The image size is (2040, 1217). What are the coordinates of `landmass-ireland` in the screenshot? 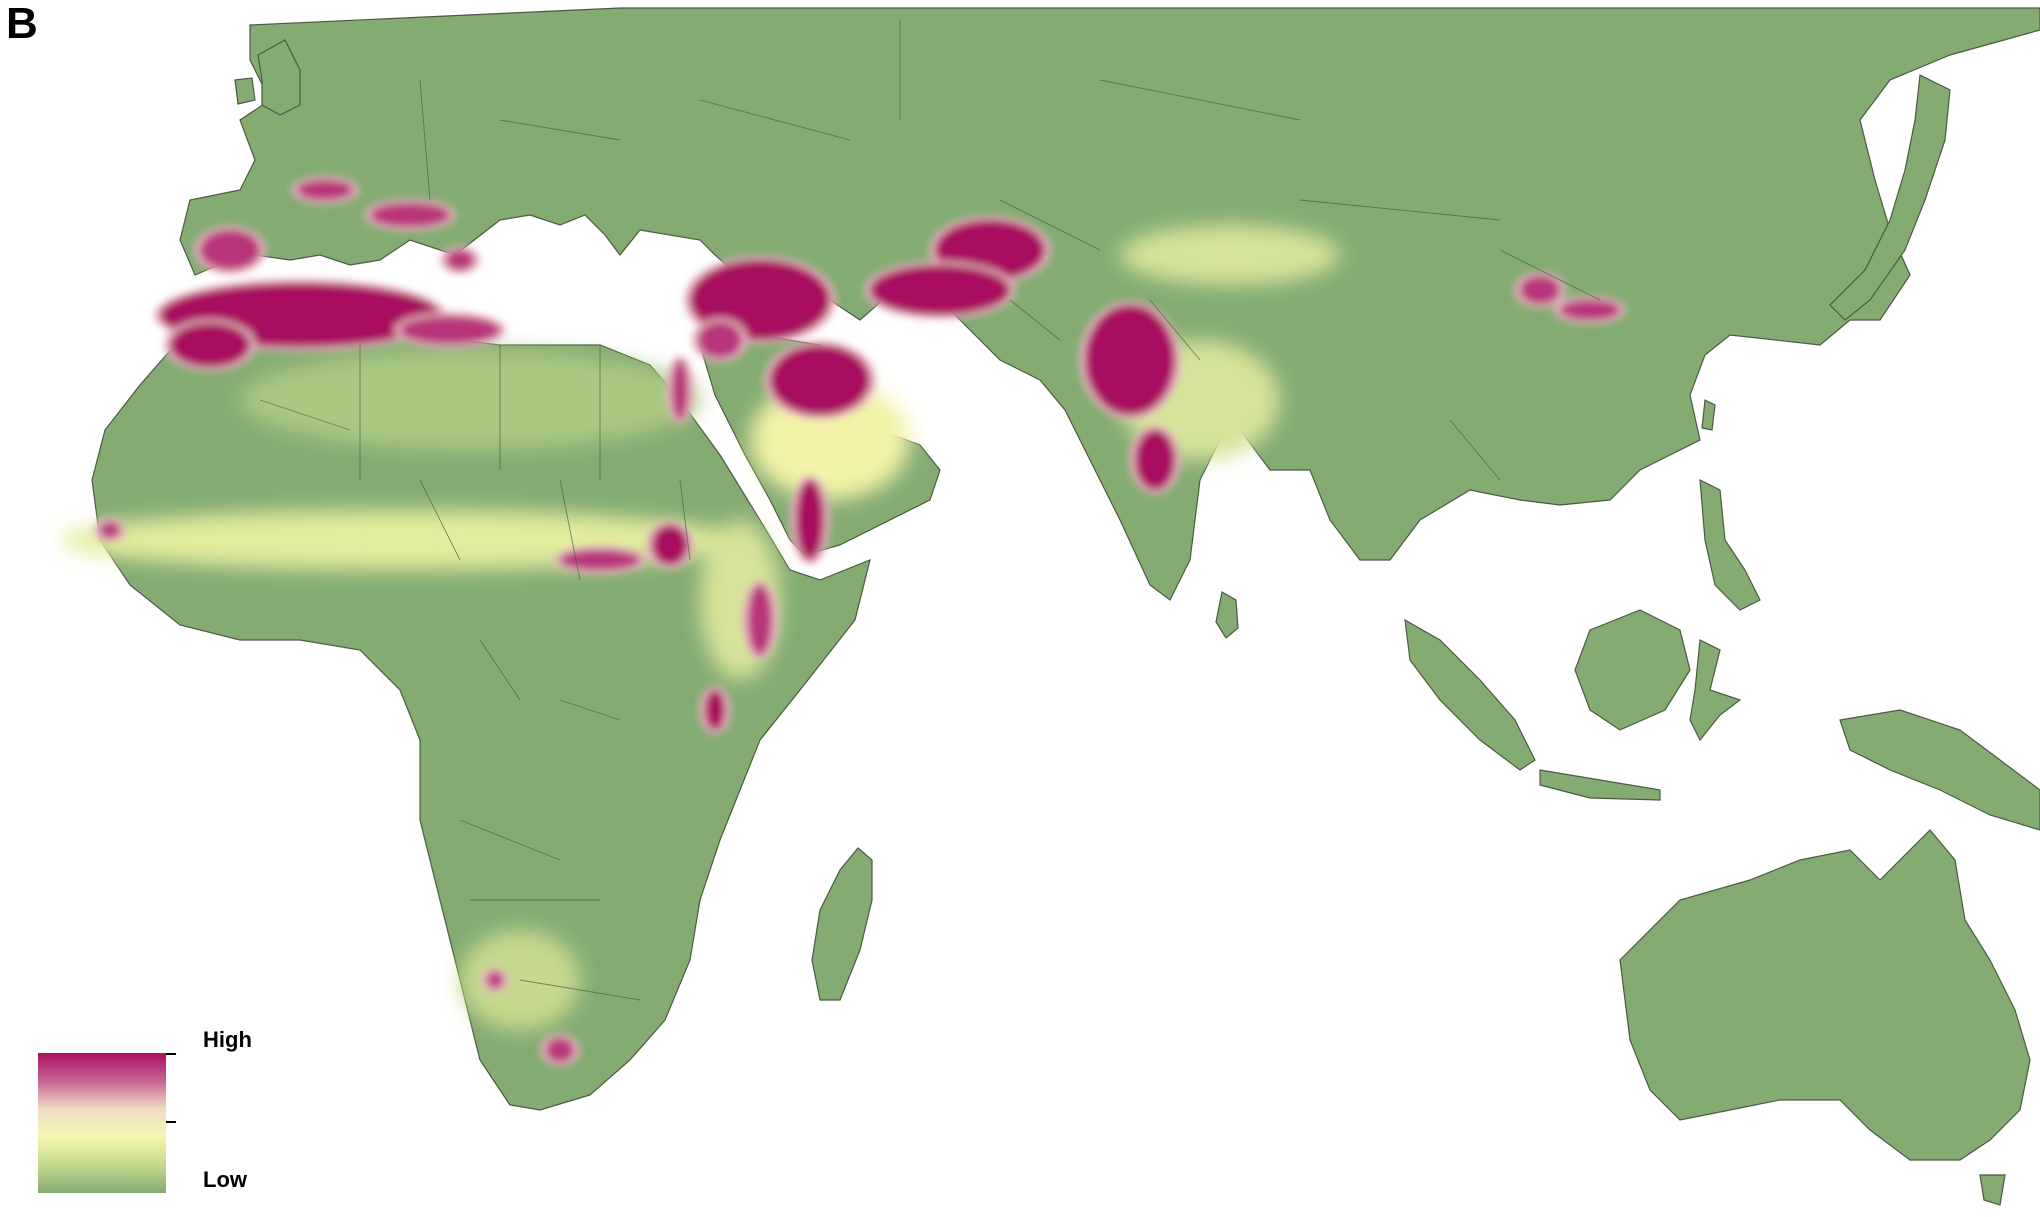 It's located at (245, 91).